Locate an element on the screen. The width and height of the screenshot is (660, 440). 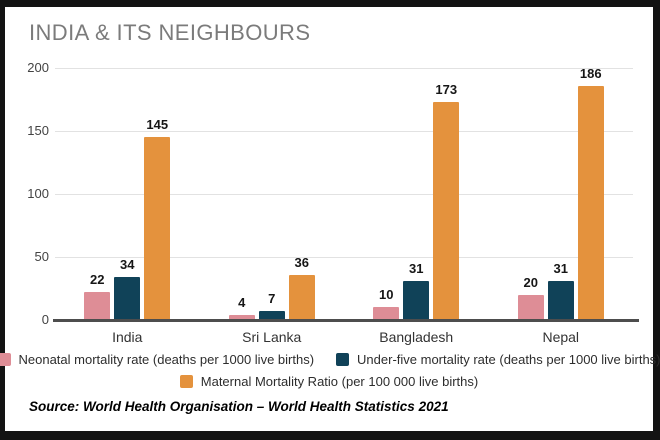
bar-group: 20 31 186 is located at coordinates (560, 193).